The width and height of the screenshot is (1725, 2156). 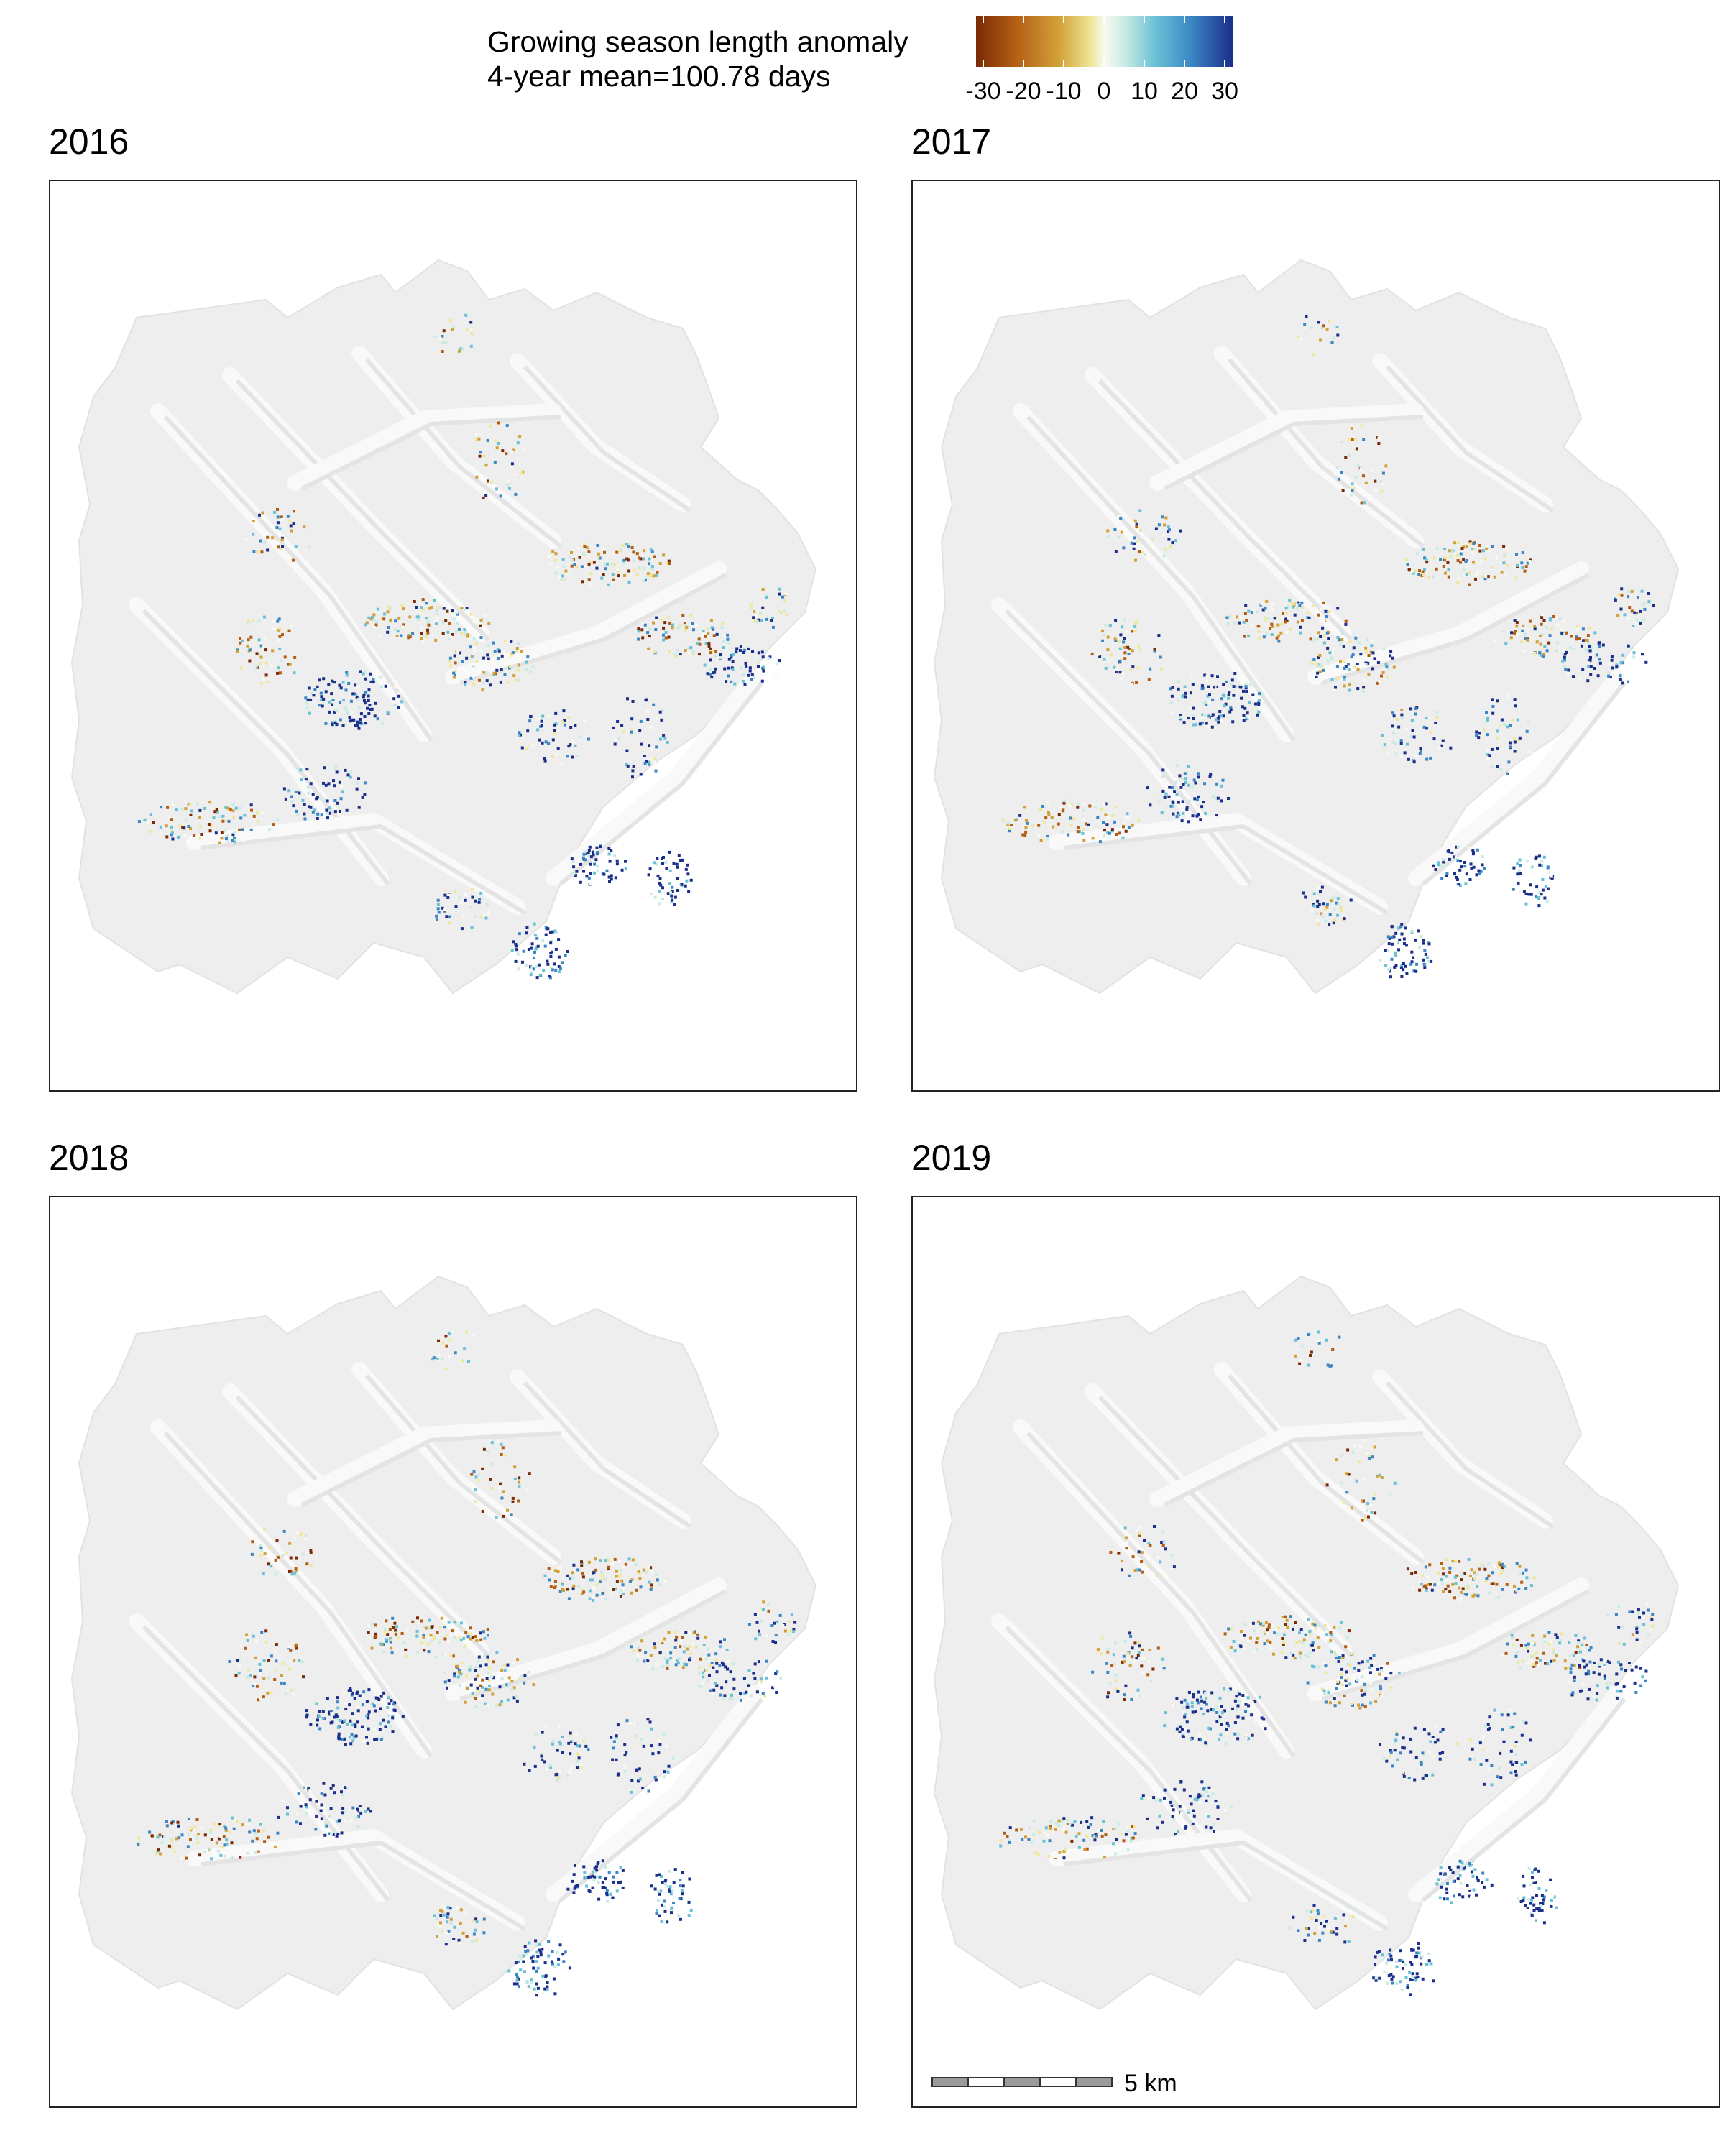 What do you see at coordinates (463, 453) in the screenshot?
I see `terrain-shadow` at bounding box center [463, 453].